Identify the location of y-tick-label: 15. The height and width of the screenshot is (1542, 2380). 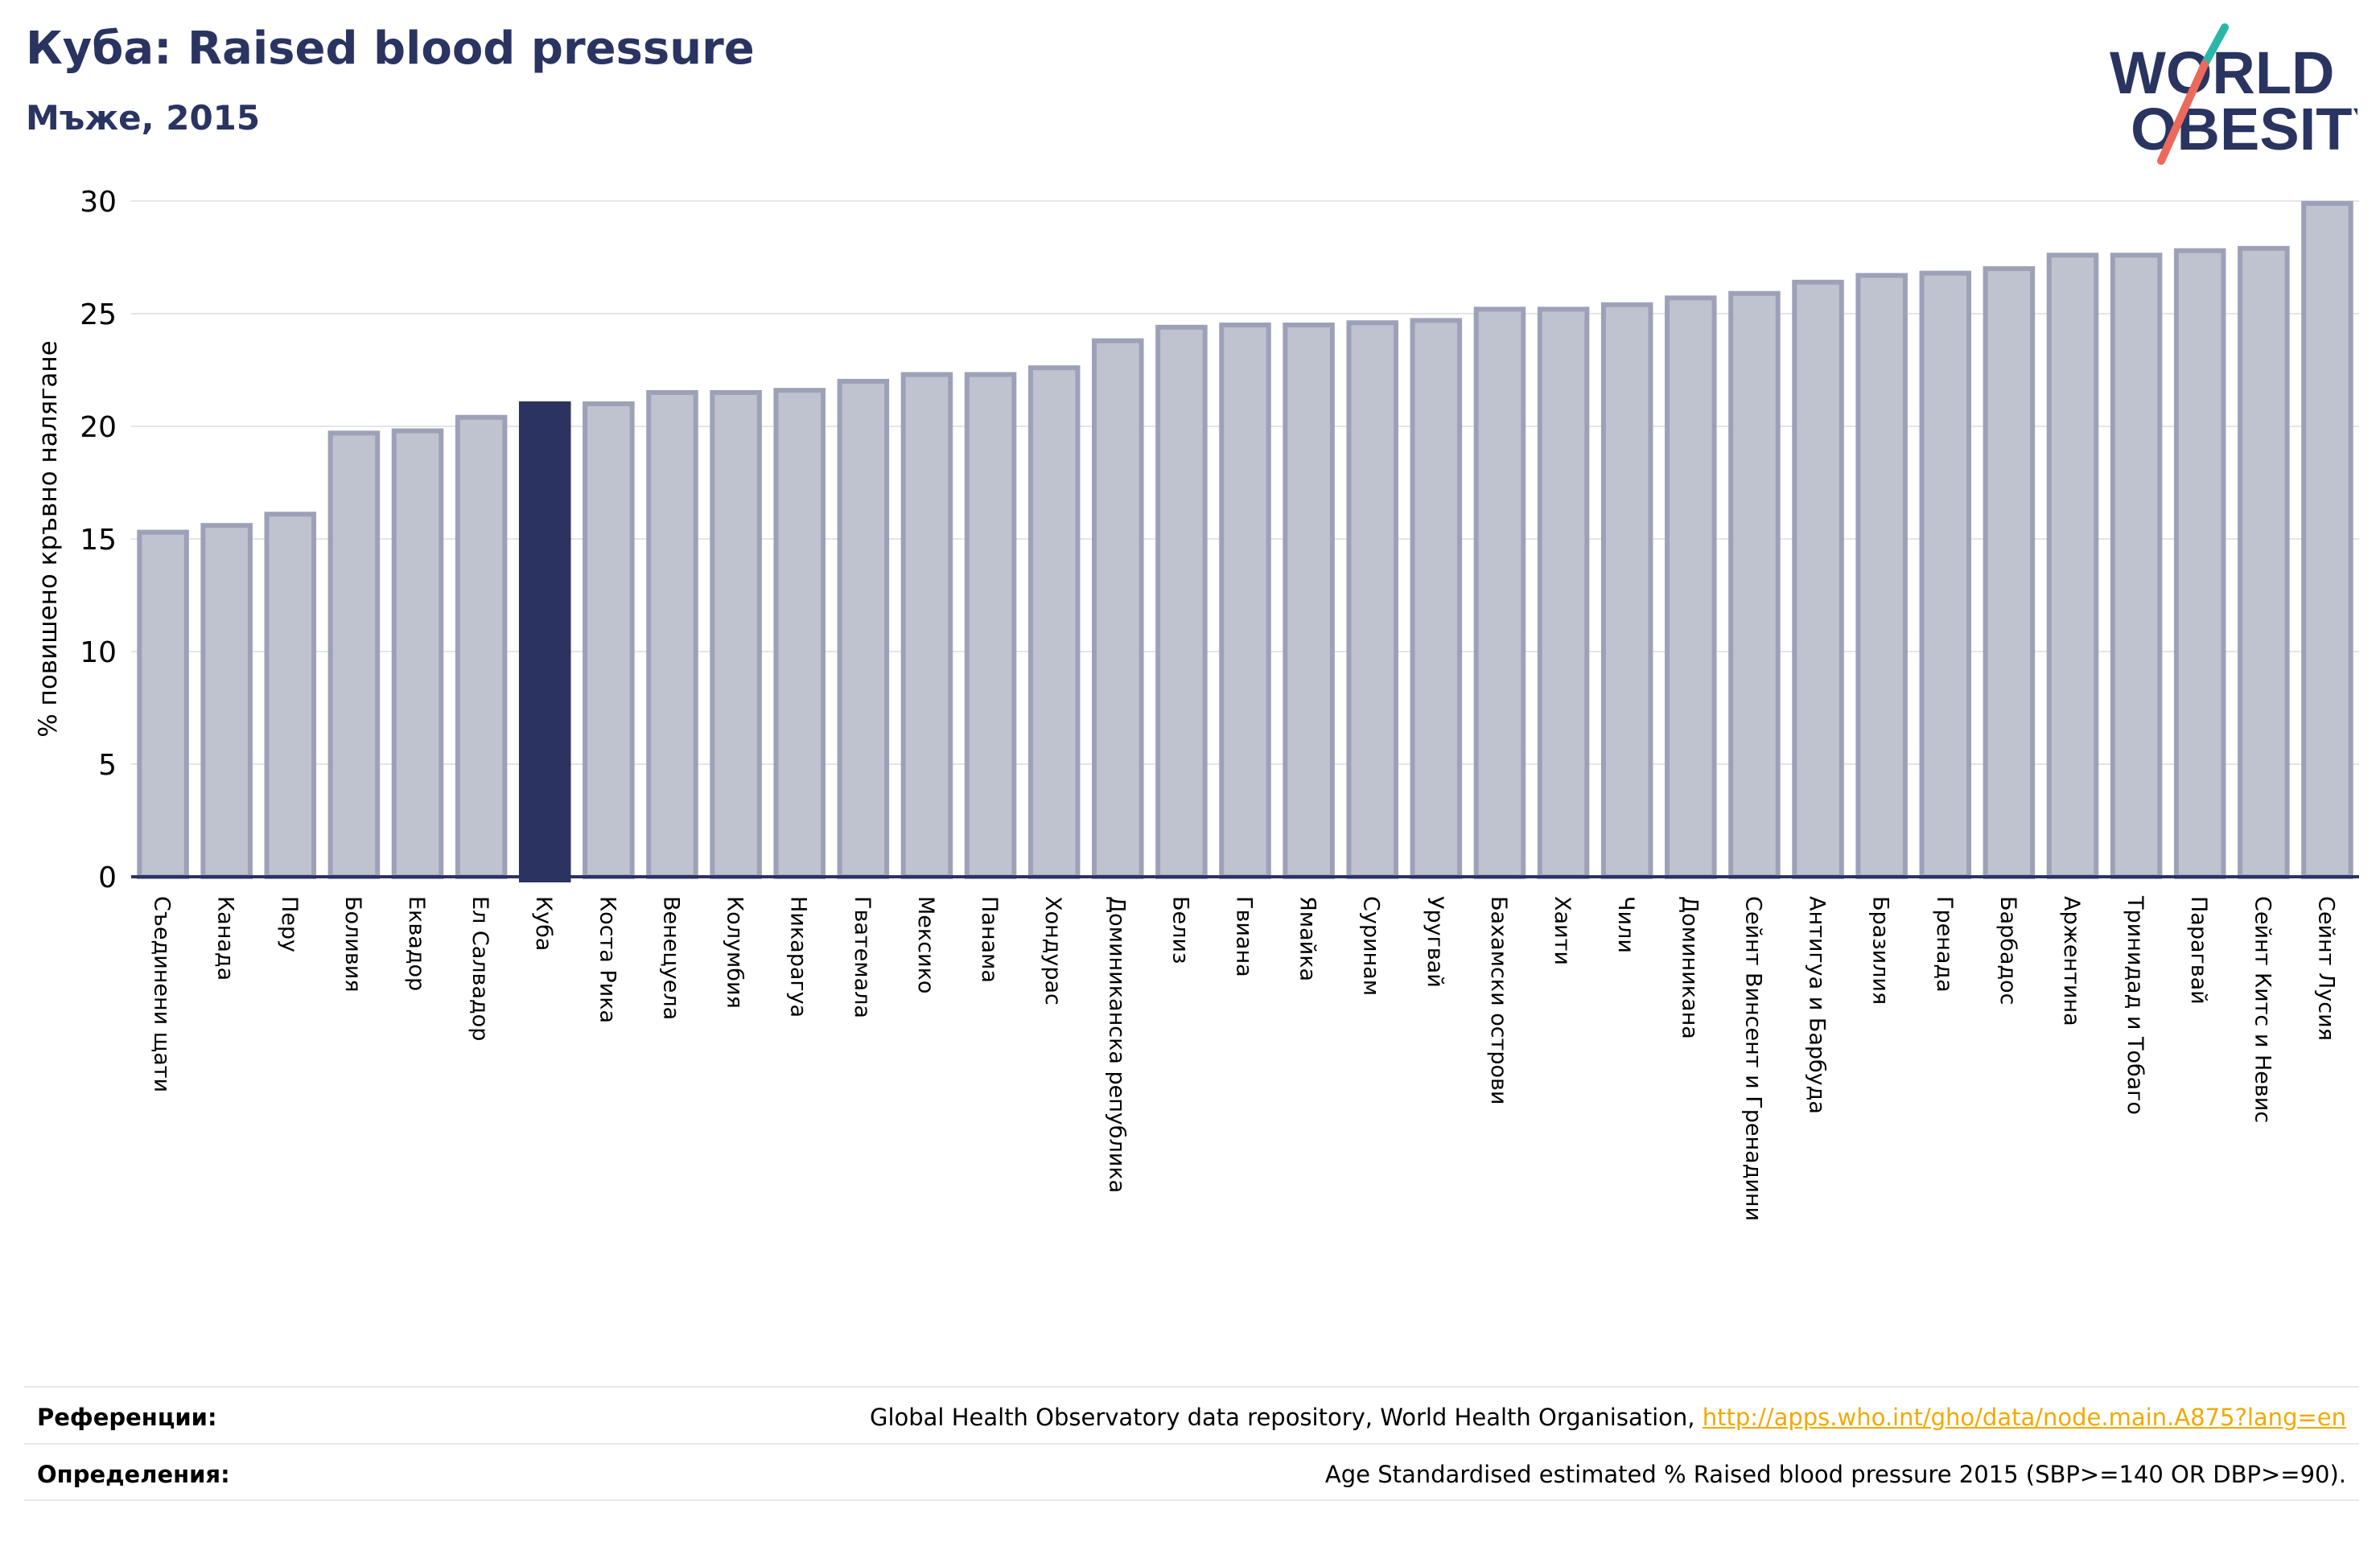
(99, 540).